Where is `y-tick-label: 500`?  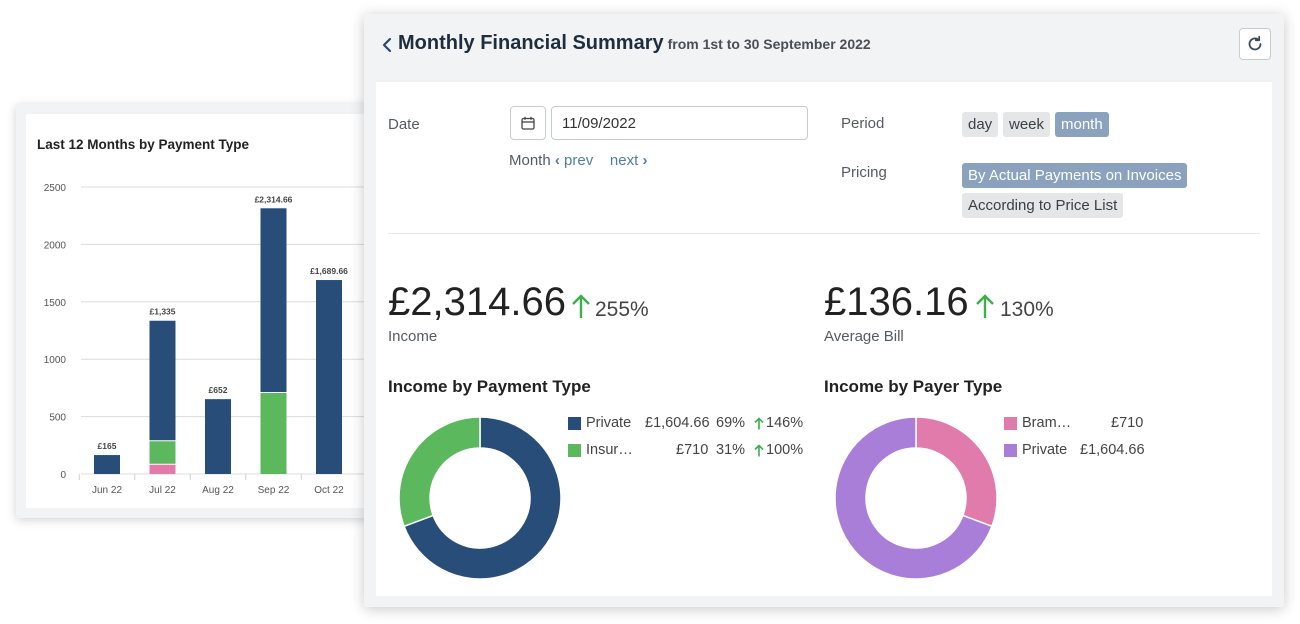
y-tick-label: 500 is located at coordinates (57, 418).